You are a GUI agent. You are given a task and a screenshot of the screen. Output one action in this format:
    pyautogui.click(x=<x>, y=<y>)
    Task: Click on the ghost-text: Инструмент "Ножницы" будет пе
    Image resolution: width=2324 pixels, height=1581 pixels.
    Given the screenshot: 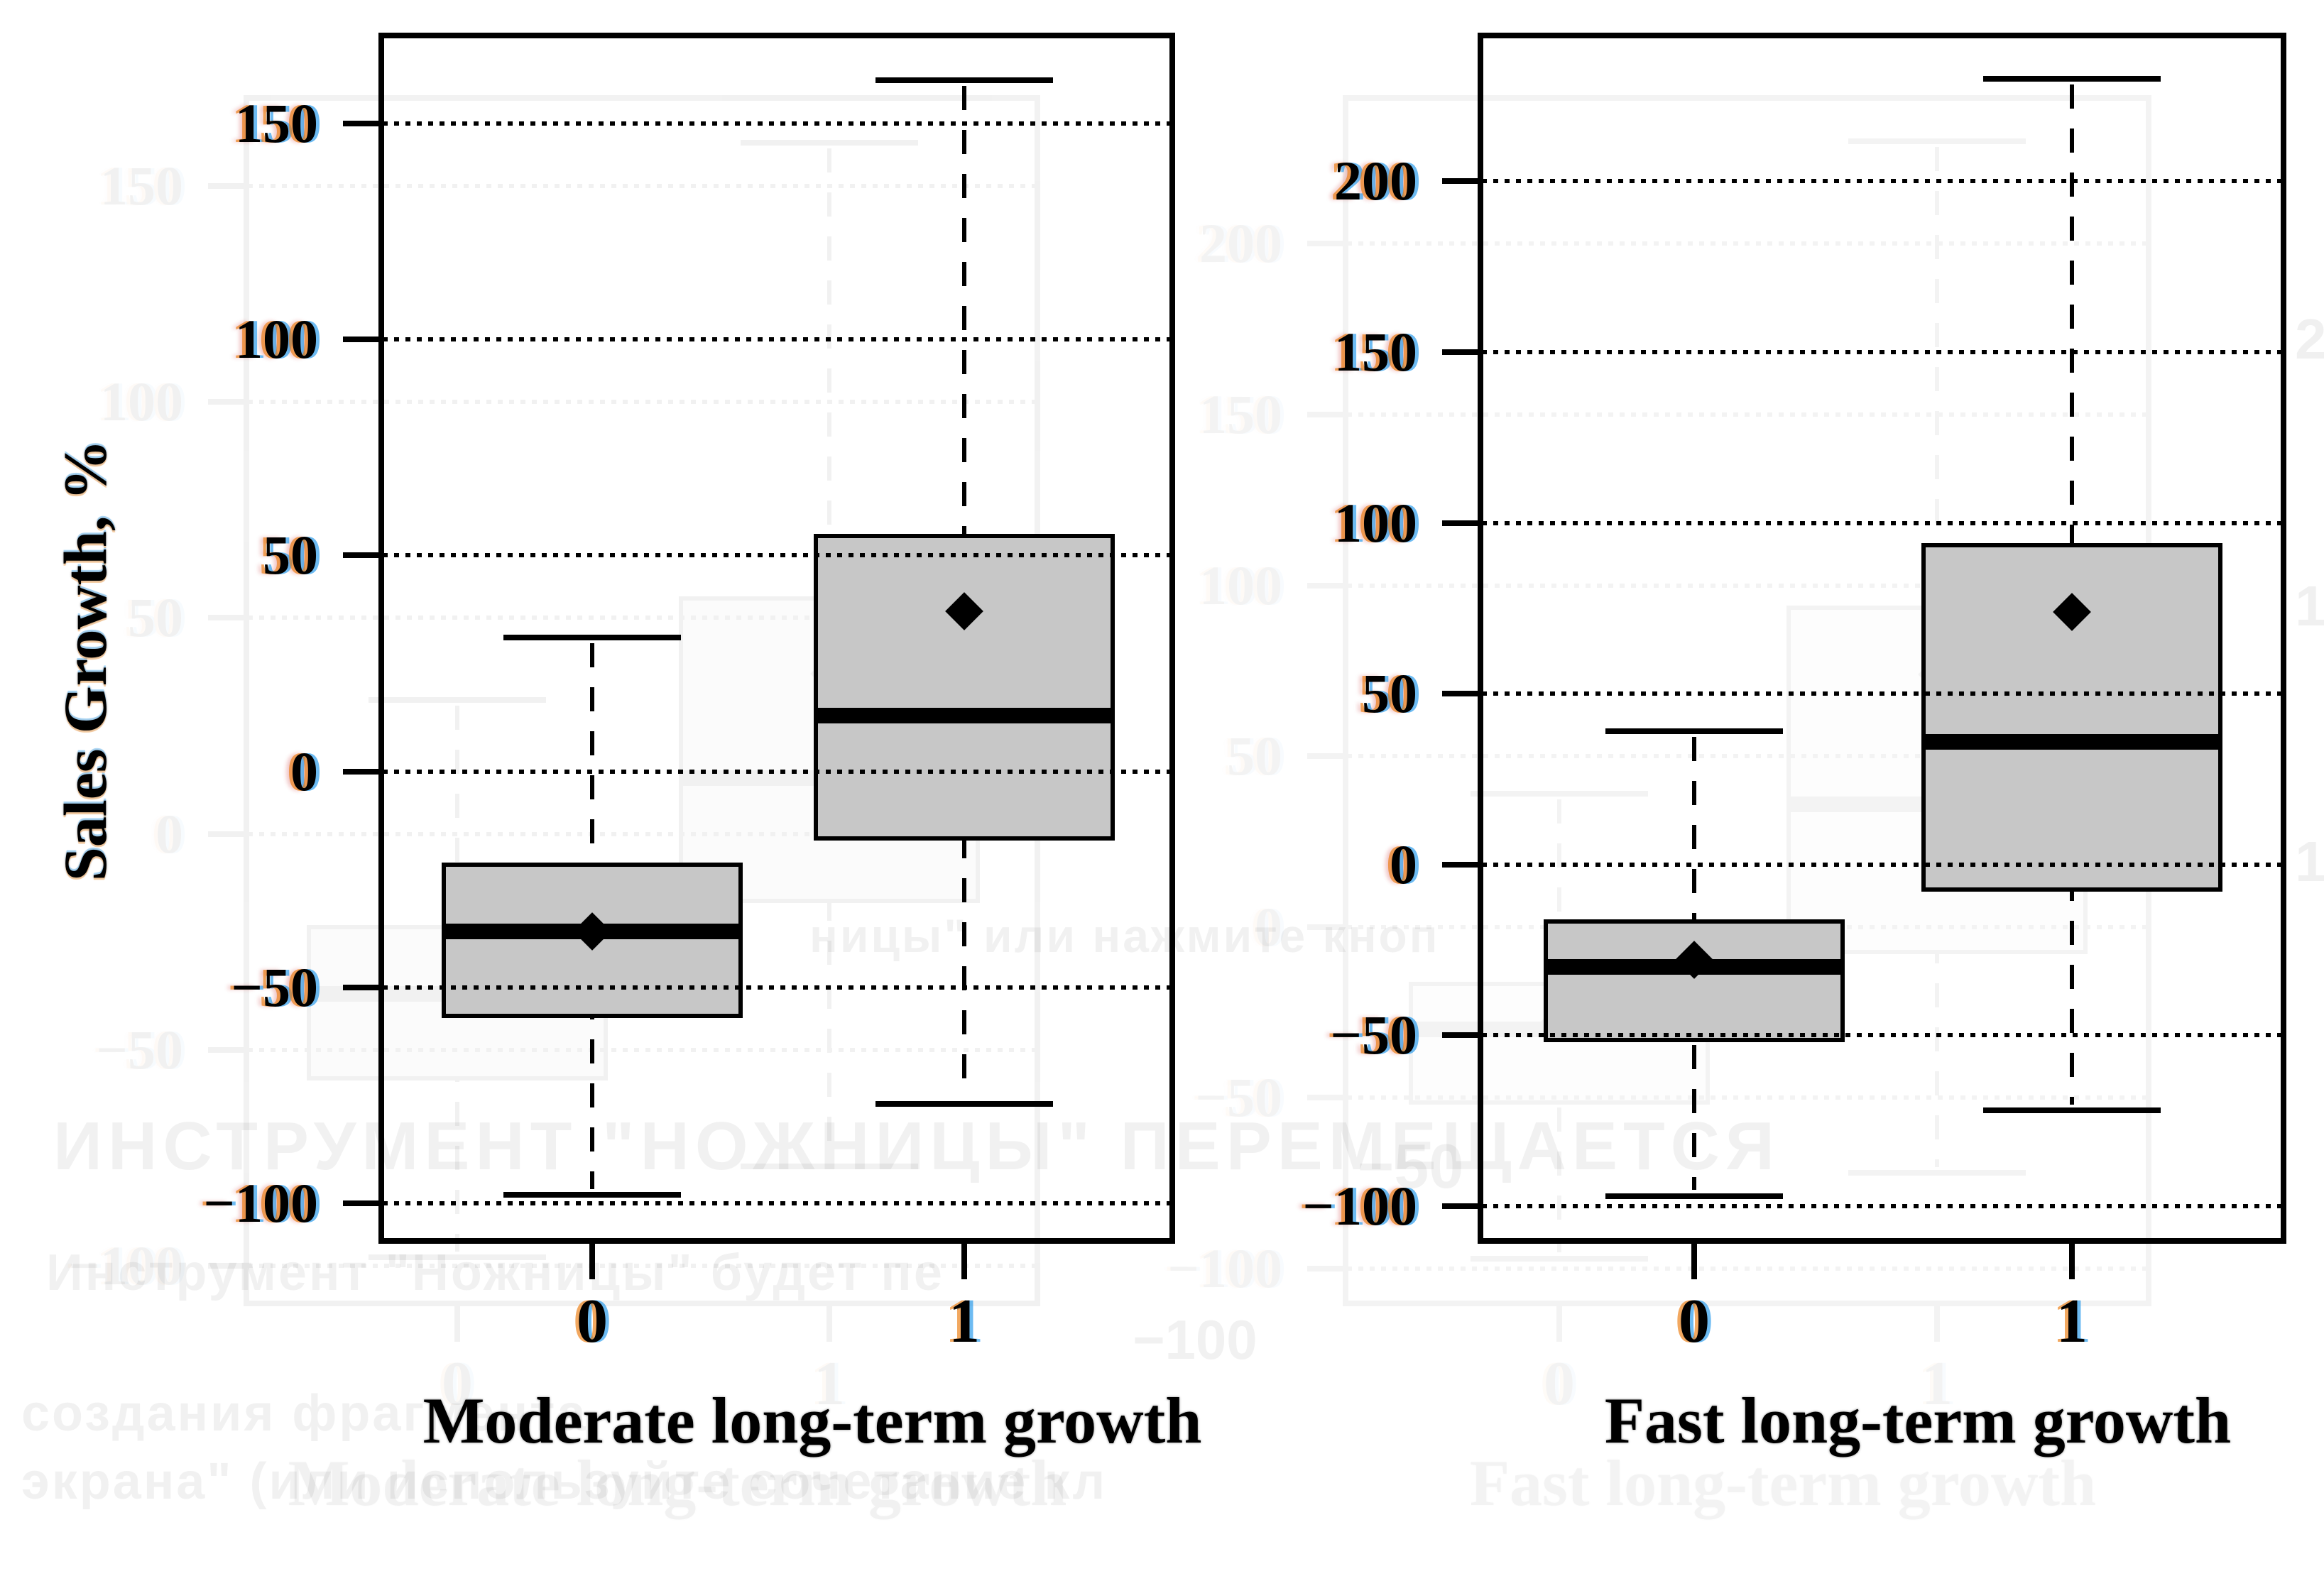 What is the action you would take?
    pyautogui.click(x=495, y=1272)
    